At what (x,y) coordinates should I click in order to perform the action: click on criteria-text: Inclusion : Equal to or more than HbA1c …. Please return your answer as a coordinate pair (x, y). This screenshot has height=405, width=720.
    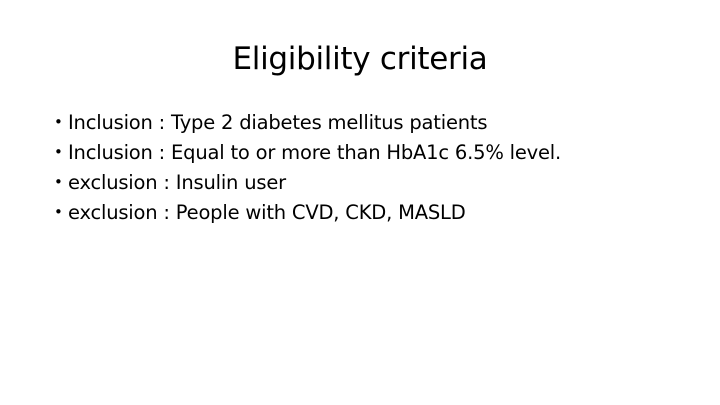
    Looking at the image, I should click on (315, 152).